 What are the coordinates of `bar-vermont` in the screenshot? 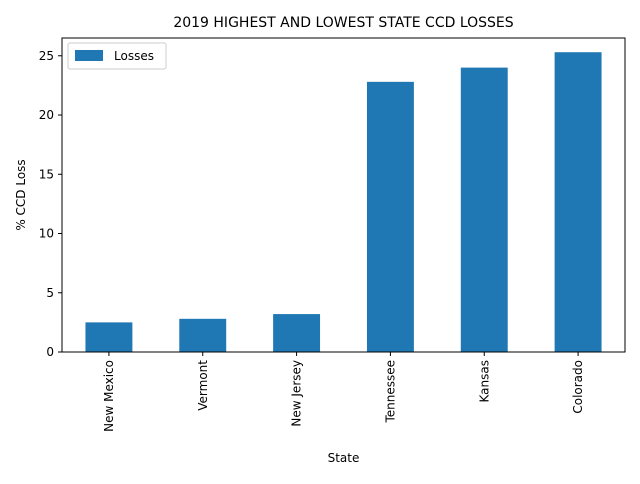 It's located at (203, 335).